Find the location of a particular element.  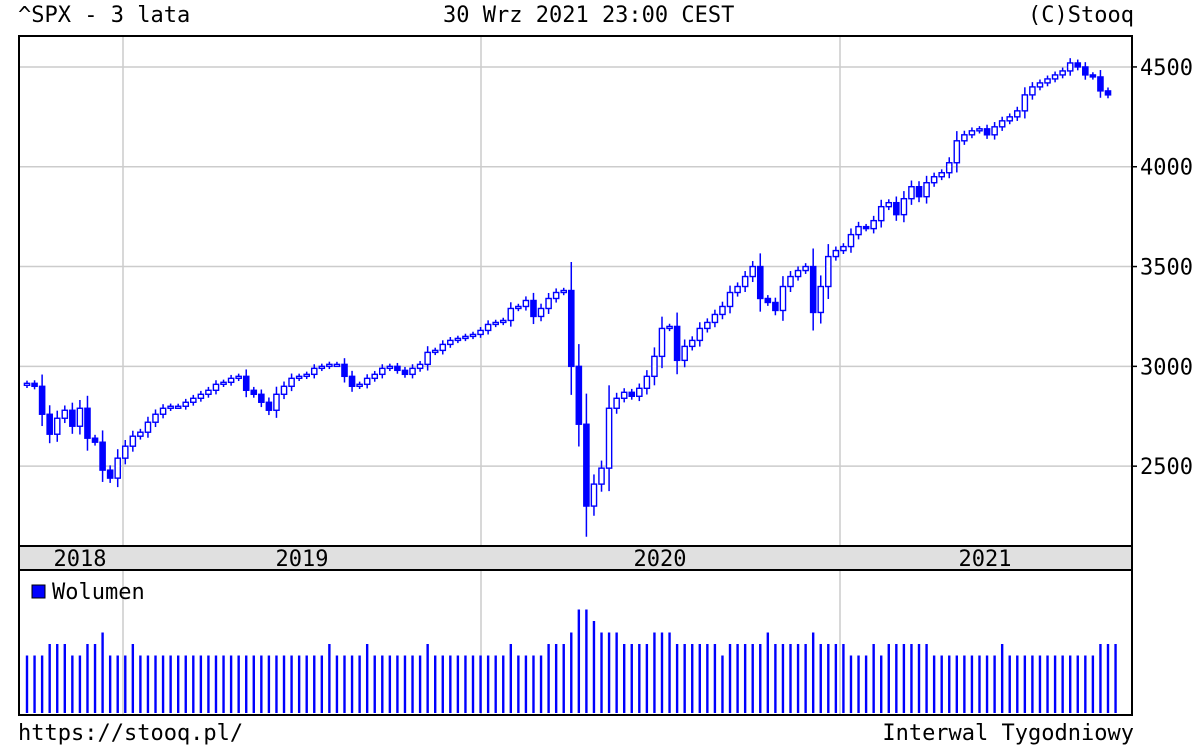

x-tick-label: 2018 is located at coordinates (80, 559).